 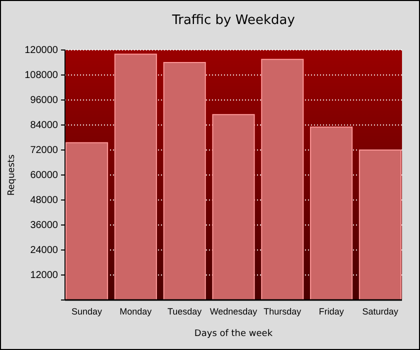 What do you see at coordinates (44, 200) in the screenshot?
I see `y-tick-label: 48000` at bounding box center [44, 200].